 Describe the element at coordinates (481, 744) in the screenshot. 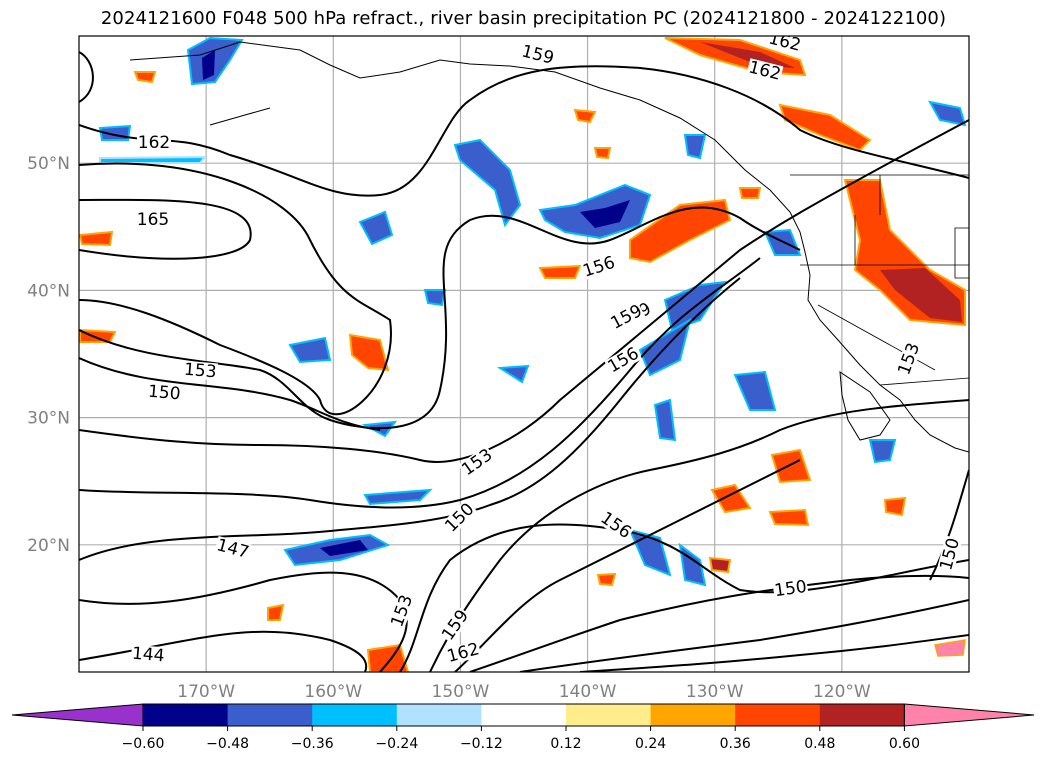

I see `colorbar-tick-label: −0.12` at that location.